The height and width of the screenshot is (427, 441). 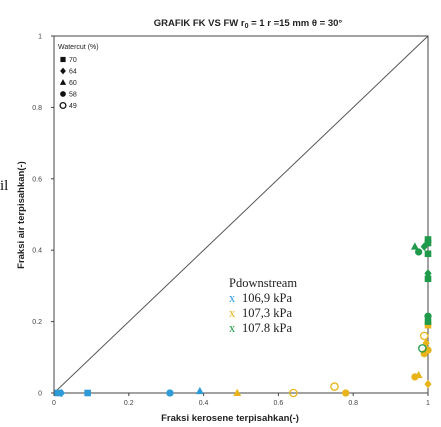 I want to click on x-tick-label: 0.8, so click(x=353, y=403).